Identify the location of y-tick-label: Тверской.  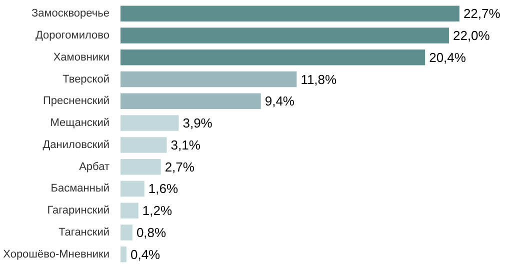
(86, 79).